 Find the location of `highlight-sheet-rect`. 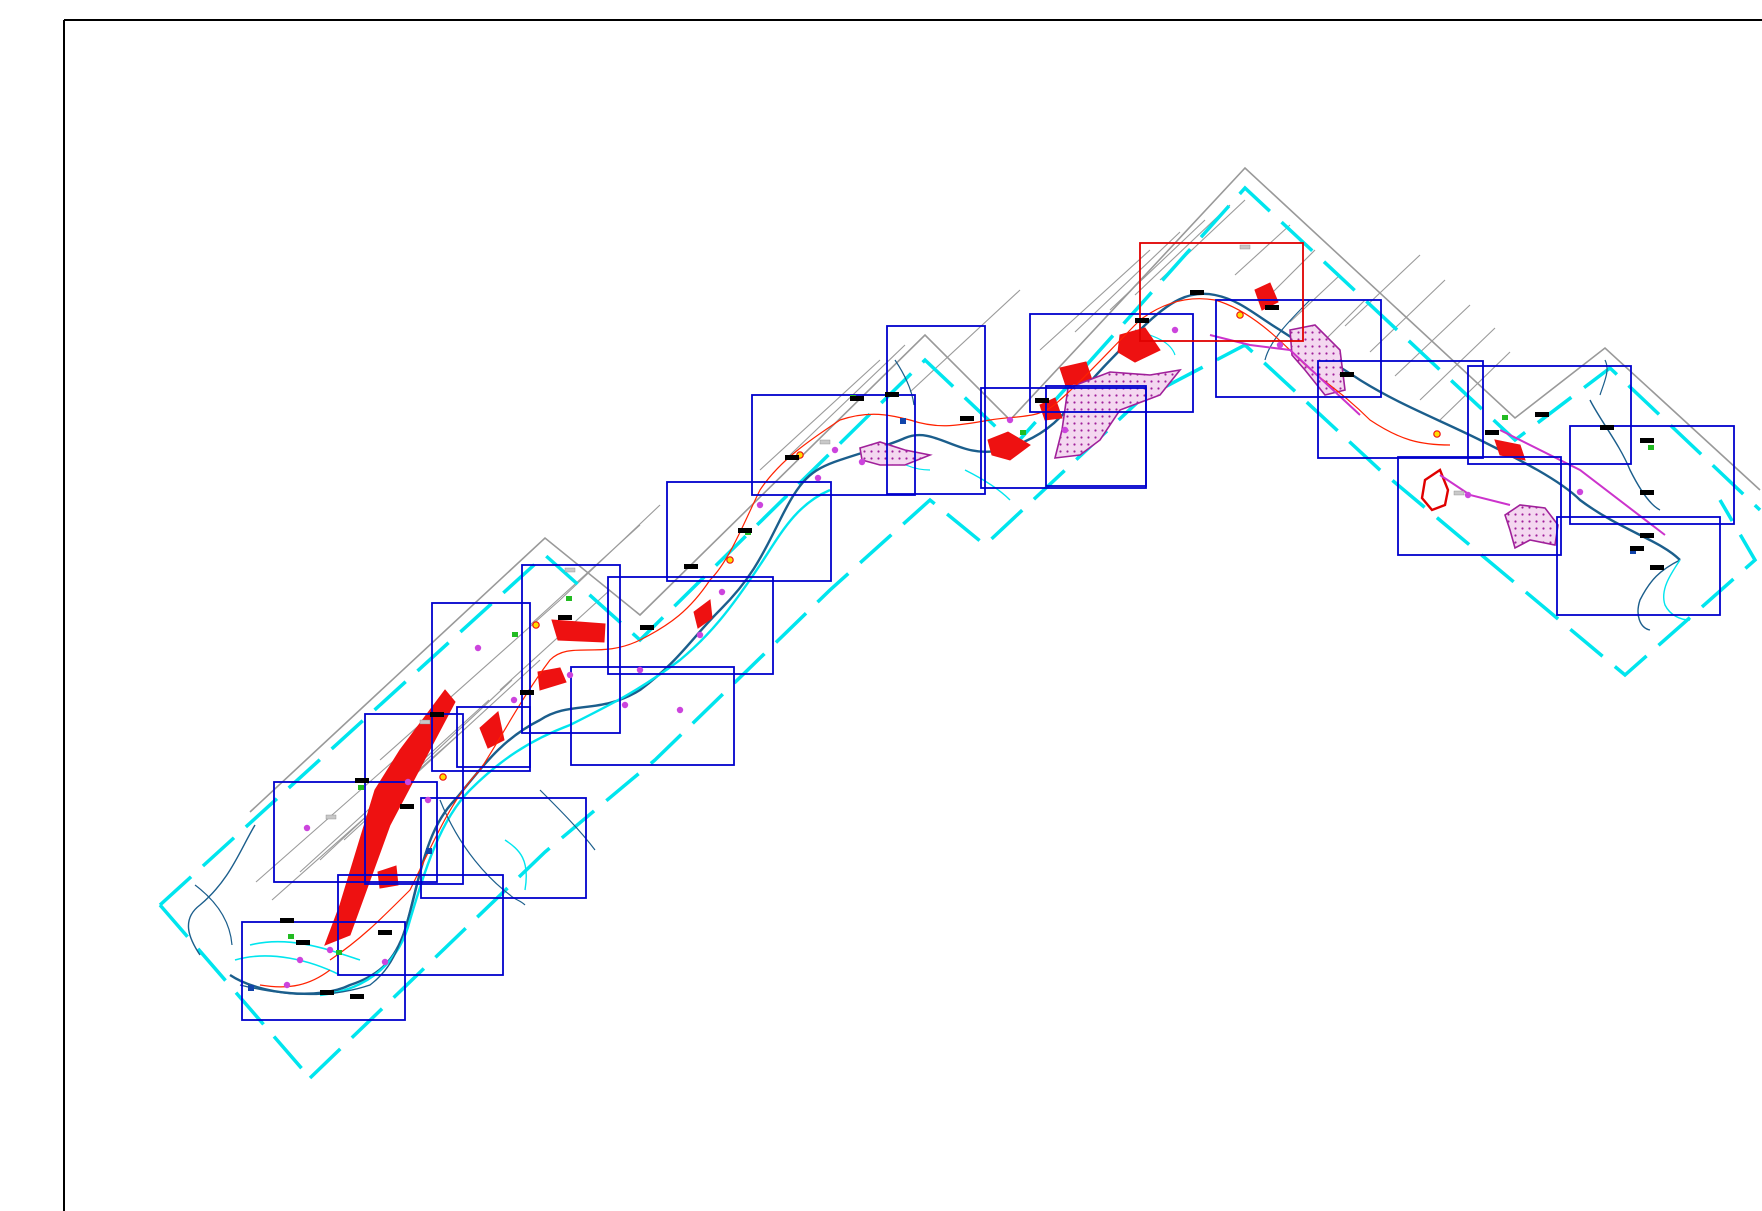

highlight-sheet-rect is located at coordinates (1221, 292).